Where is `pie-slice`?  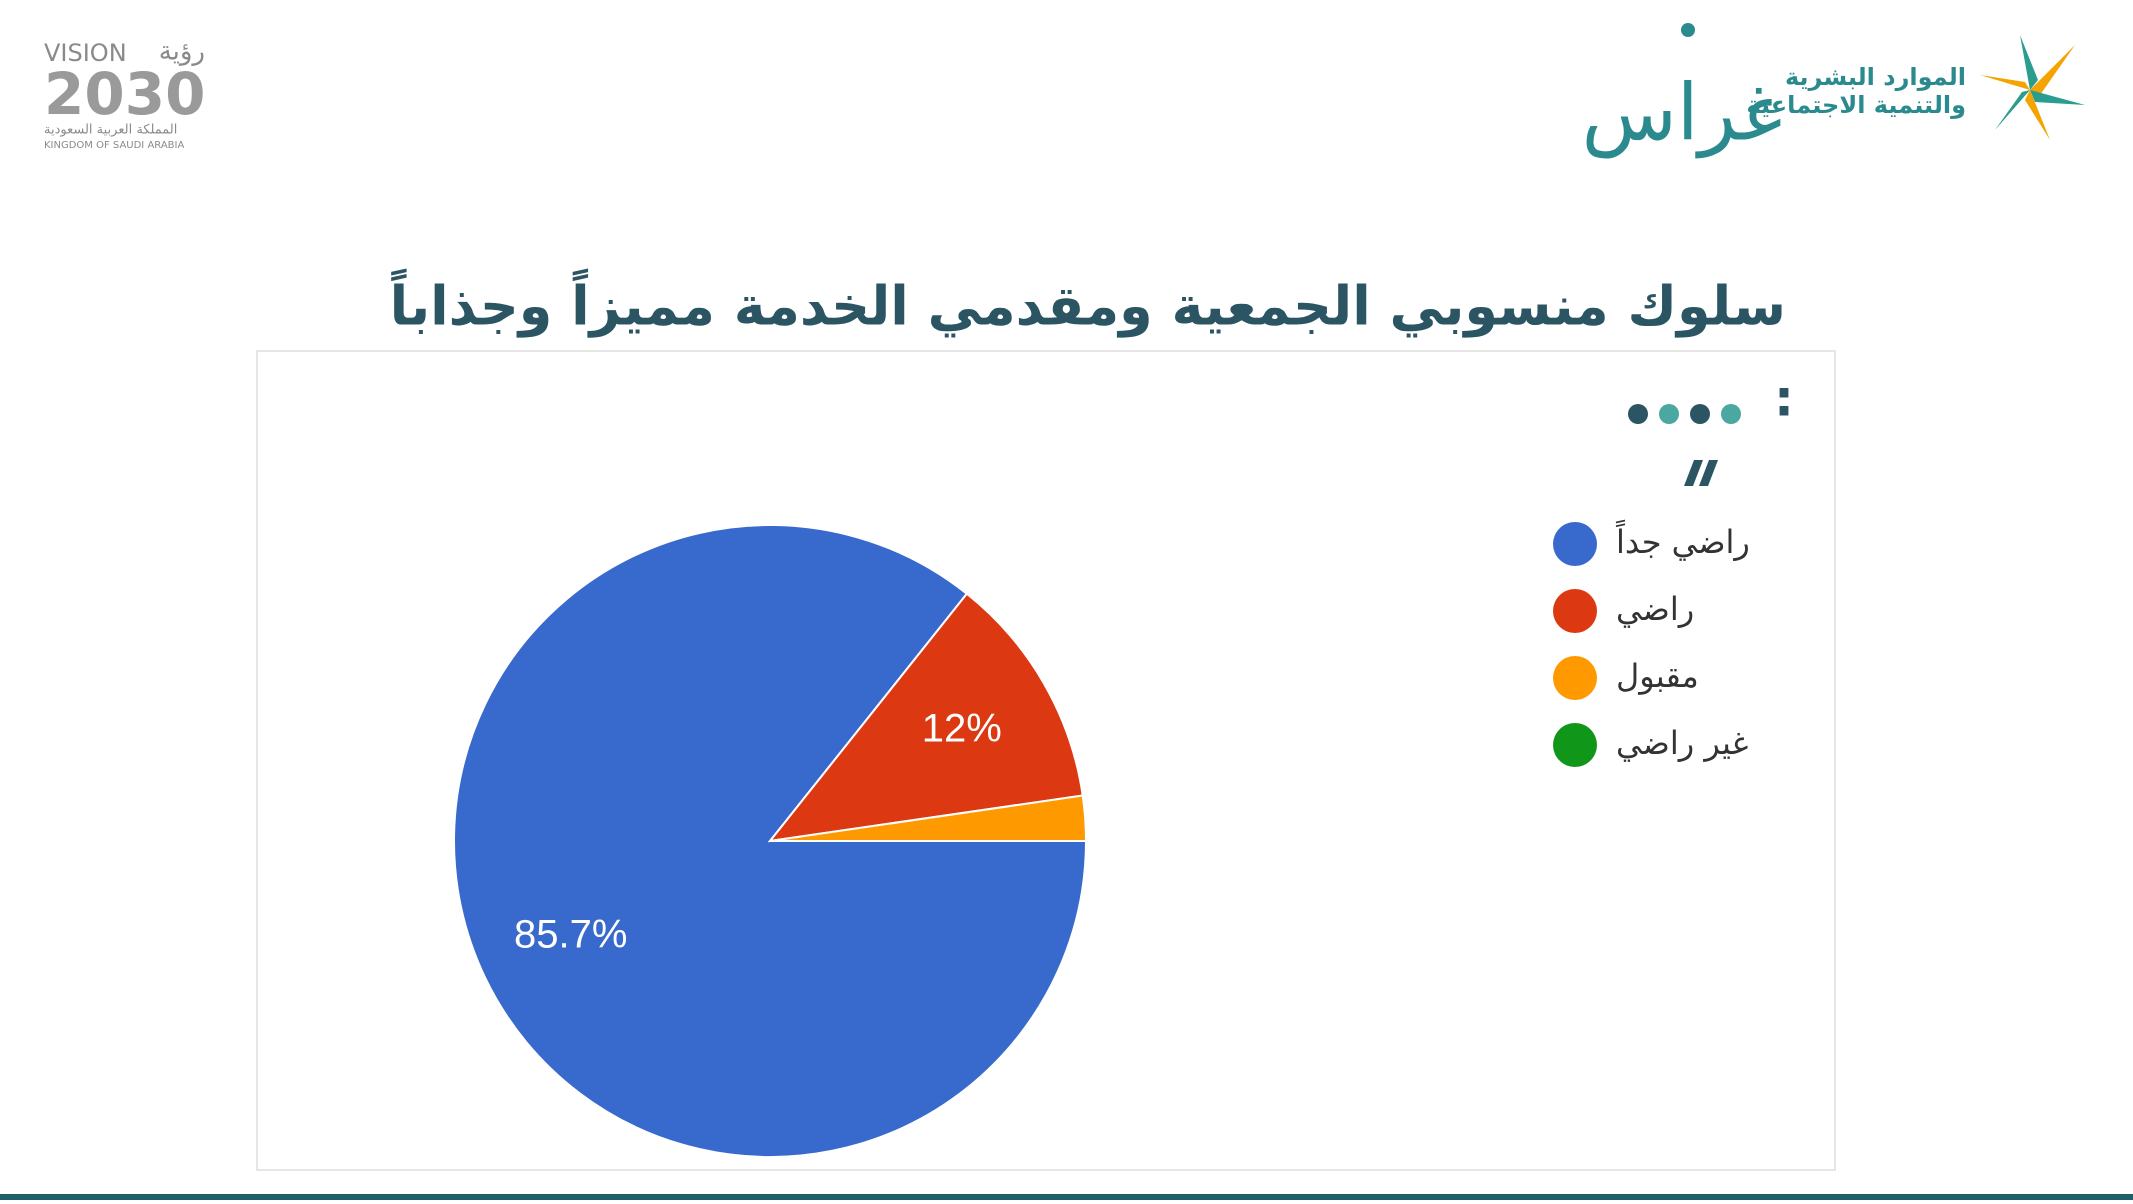
pie-slice is located at coordinates (925, 717).